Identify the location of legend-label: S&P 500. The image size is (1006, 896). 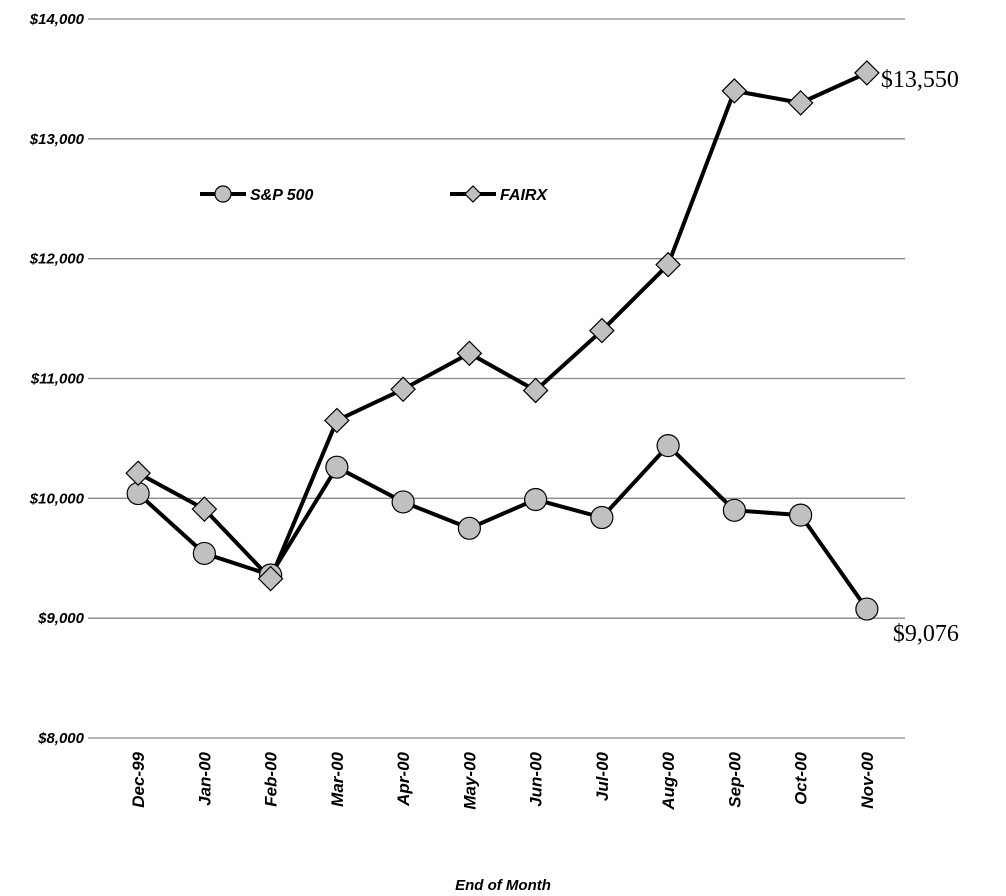
(282, 195).